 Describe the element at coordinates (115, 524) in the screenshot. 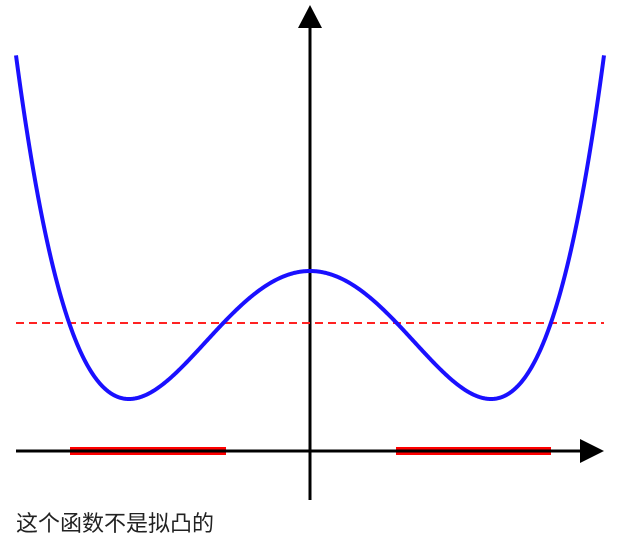

I see `caption: 这个函数不是拟凸的` at that location.